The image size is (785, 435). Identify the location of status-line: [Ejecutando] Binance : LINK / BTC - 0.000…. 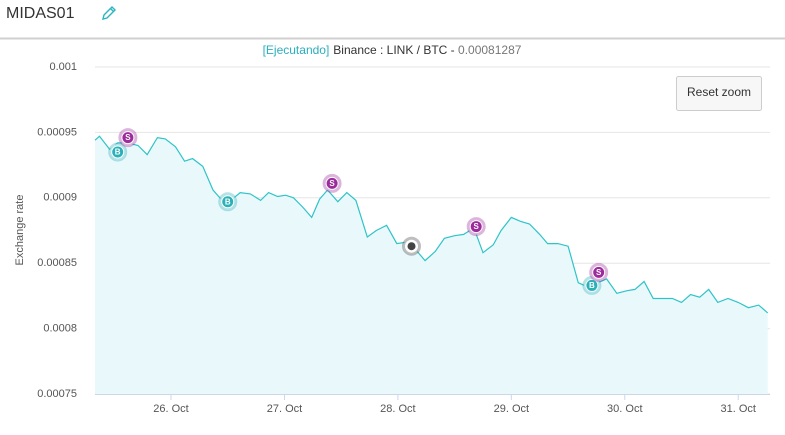
(392, 50).